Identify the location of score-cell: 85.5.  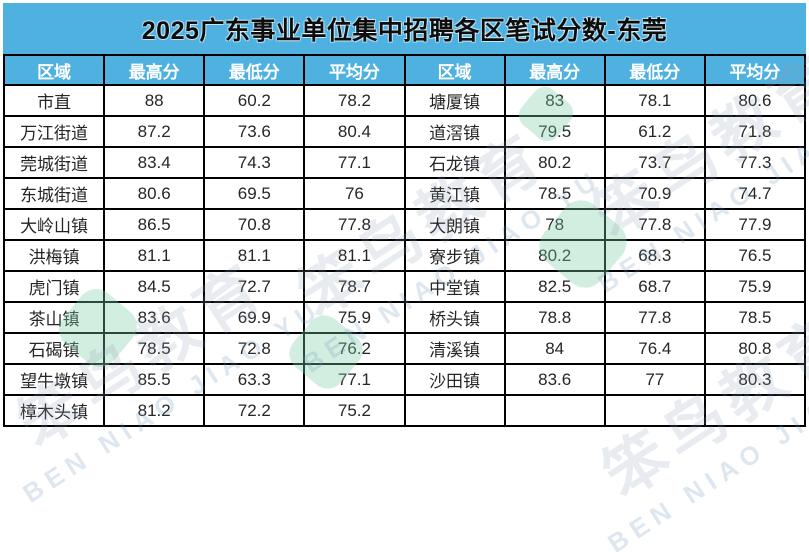
(154, 379).